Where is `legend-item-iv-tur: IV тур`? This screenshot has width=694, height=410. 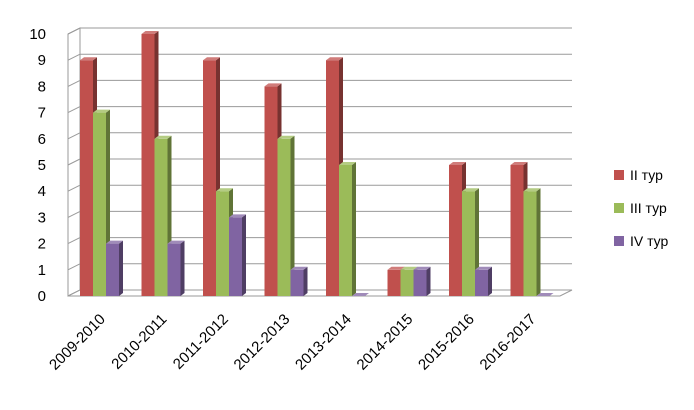 legend-item-iv-tur: IV тур is located at coordinates (653, 241).